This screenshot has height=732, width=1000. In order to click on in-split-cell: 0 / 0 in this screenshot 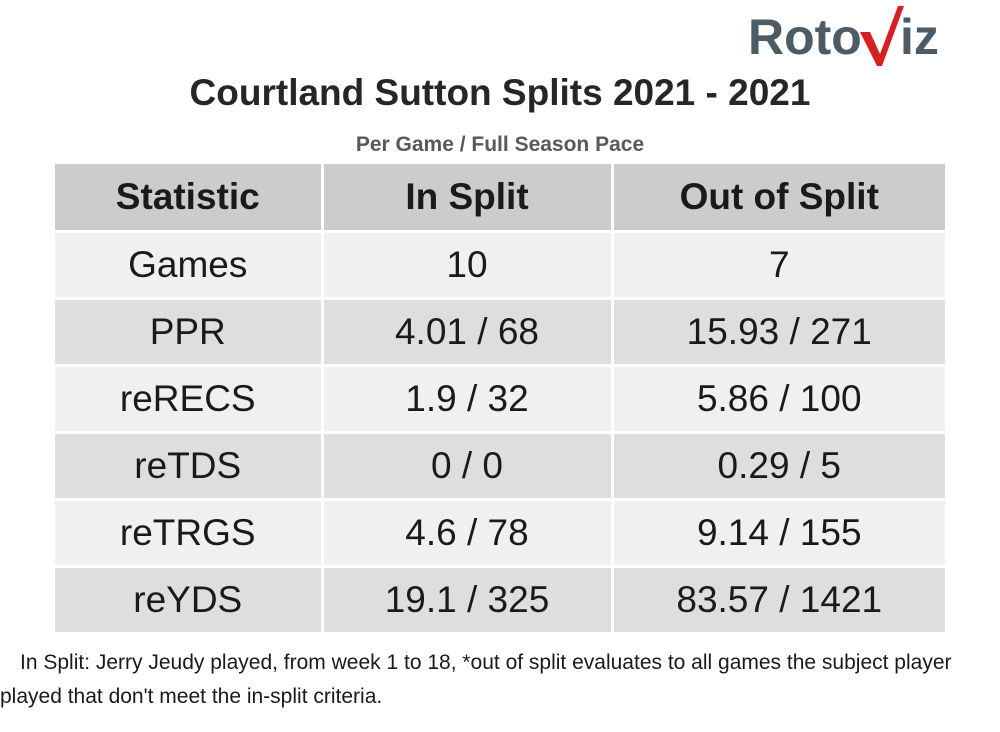, I will do `click(468, 466)`.